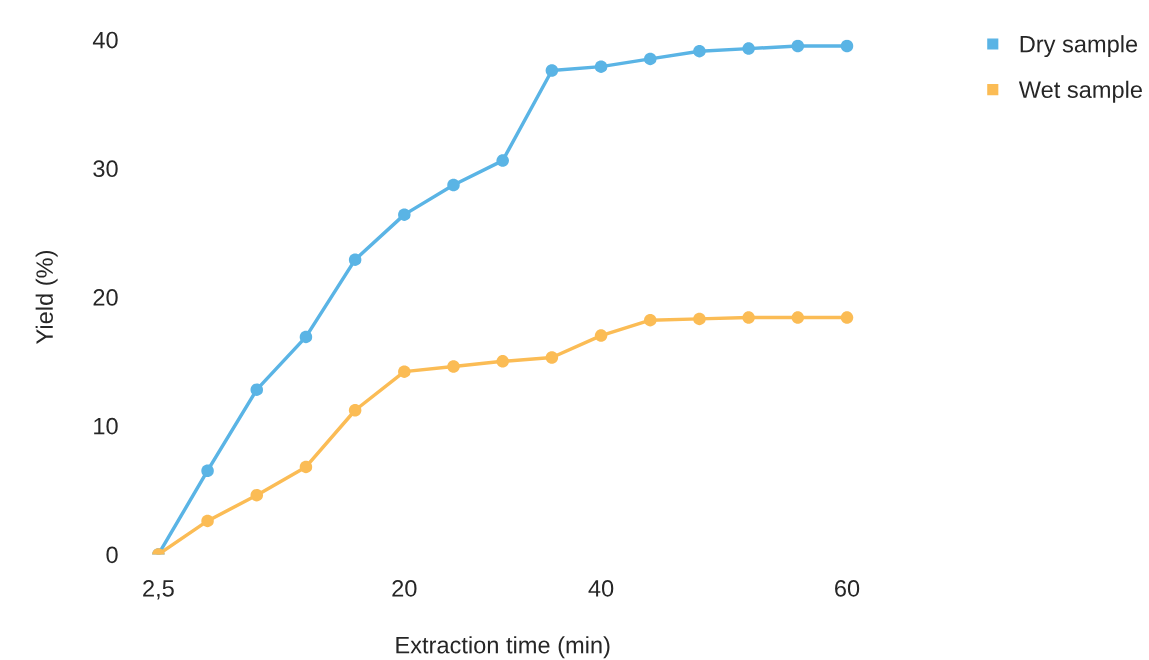  I want to click on legend-label: Wet sample, so click(1080, 91).